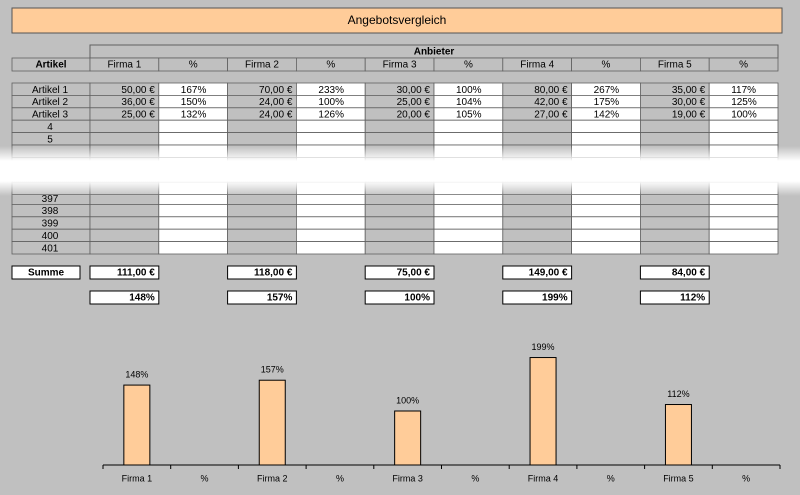 The height and width of the screenshot is (495, 800). I want to click on row-label: Artikel 2, so click(50, 102).